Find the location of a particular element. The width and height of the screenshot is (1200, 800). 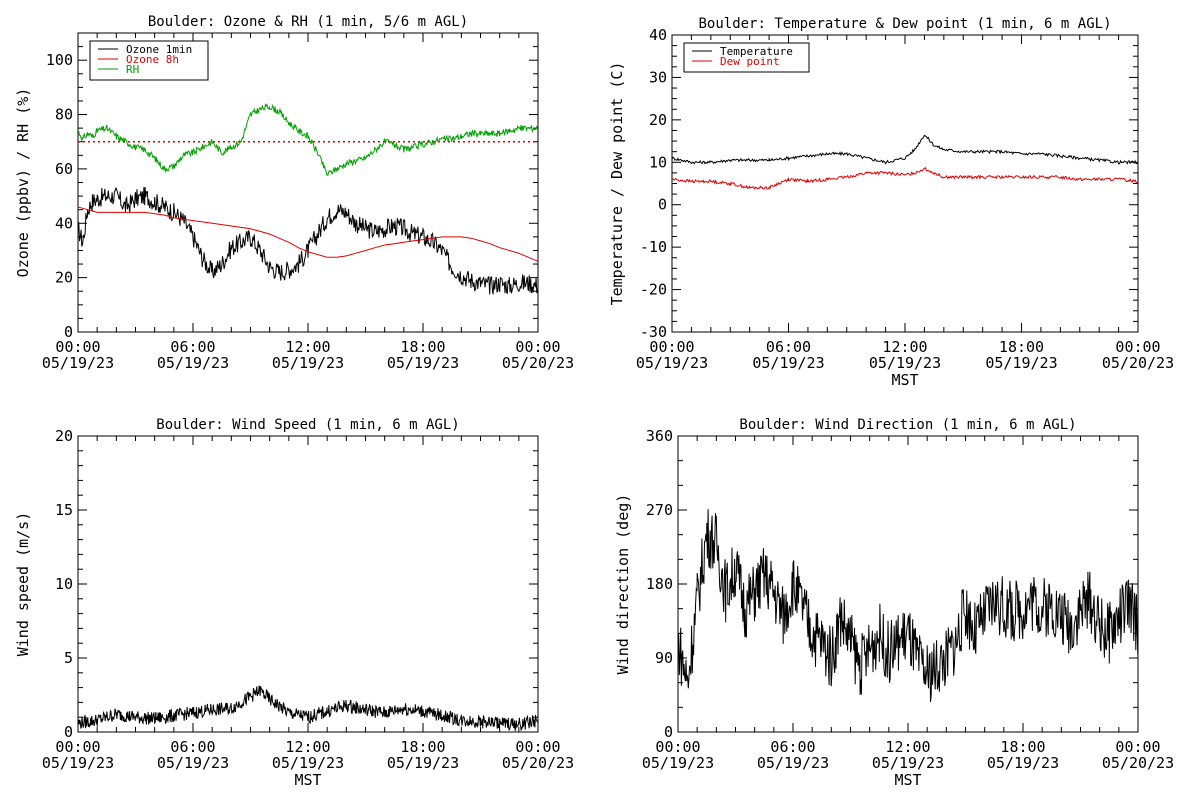

y-tick-label: 5 is located at coordinates (68, 658).